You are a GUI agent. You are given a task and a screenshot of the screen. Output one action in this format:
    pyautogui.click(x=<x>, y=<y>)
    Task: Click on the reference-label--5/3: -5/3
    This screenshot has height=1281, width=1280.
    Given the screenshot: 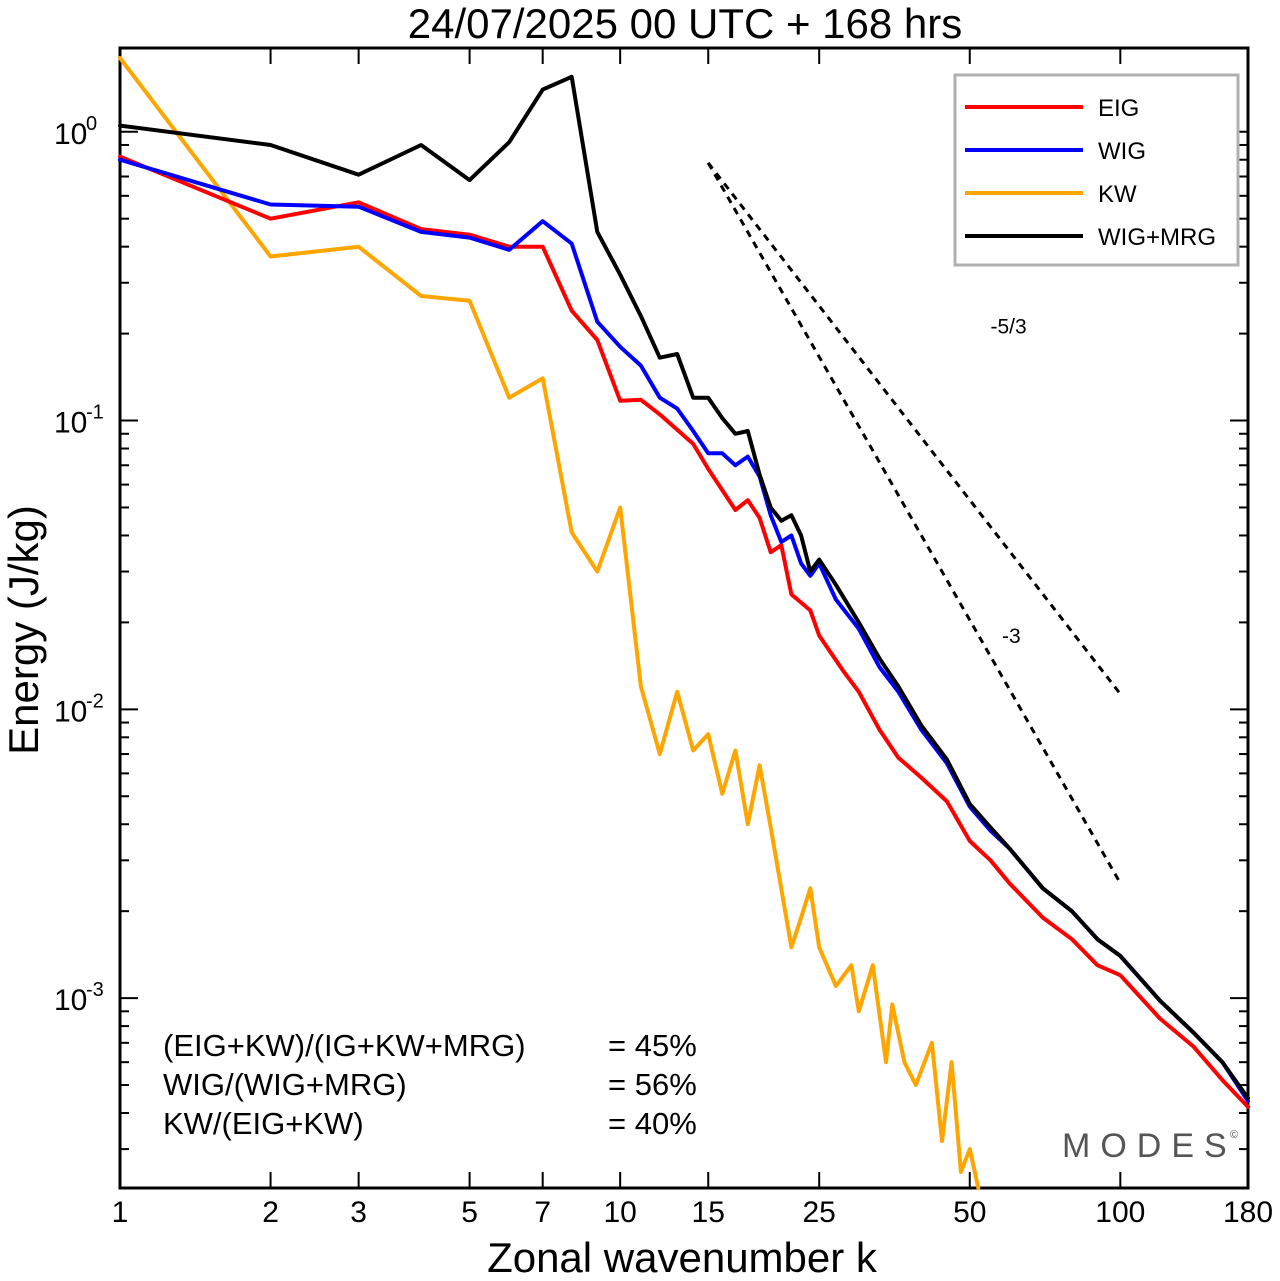 What is the action you would take?
    pyautogui.click(x=1008, y=327)
    